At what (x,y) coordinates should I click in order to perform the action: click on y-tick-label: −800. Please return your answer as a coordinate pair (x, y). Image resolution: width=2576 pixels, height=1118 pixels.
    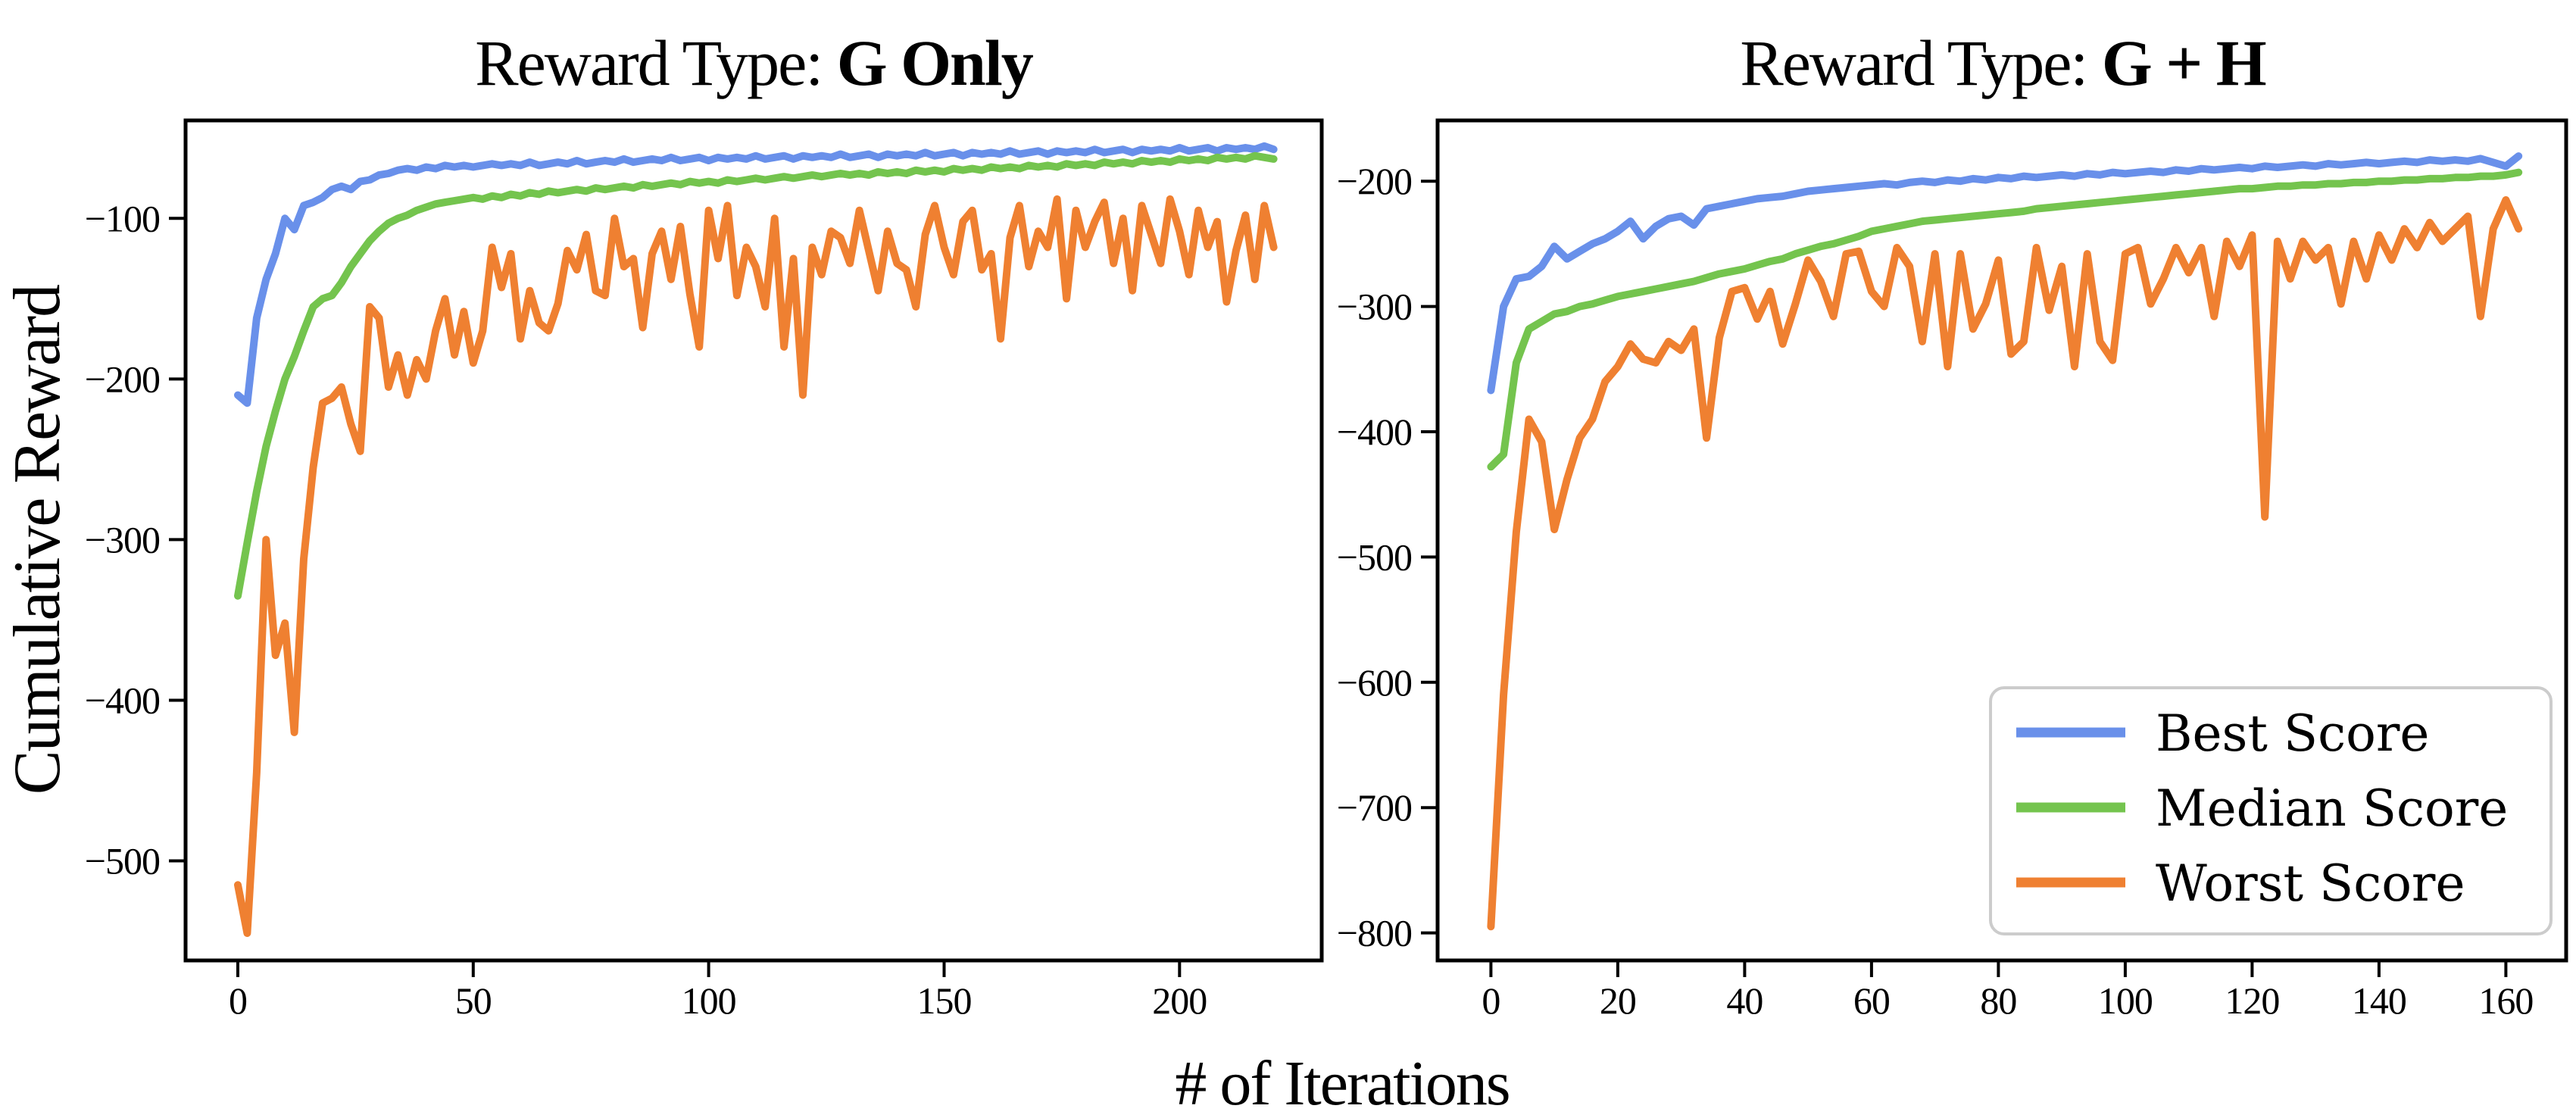
    Looking at the image, I should click on (1374, 933).